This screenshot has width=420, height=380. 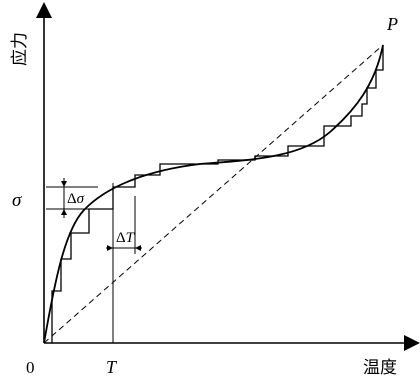 What do you see at coordinates (64, 212) in the screenshot?
I see `delta-sigma-arrow-bottom` at bounding box center [64, 212].